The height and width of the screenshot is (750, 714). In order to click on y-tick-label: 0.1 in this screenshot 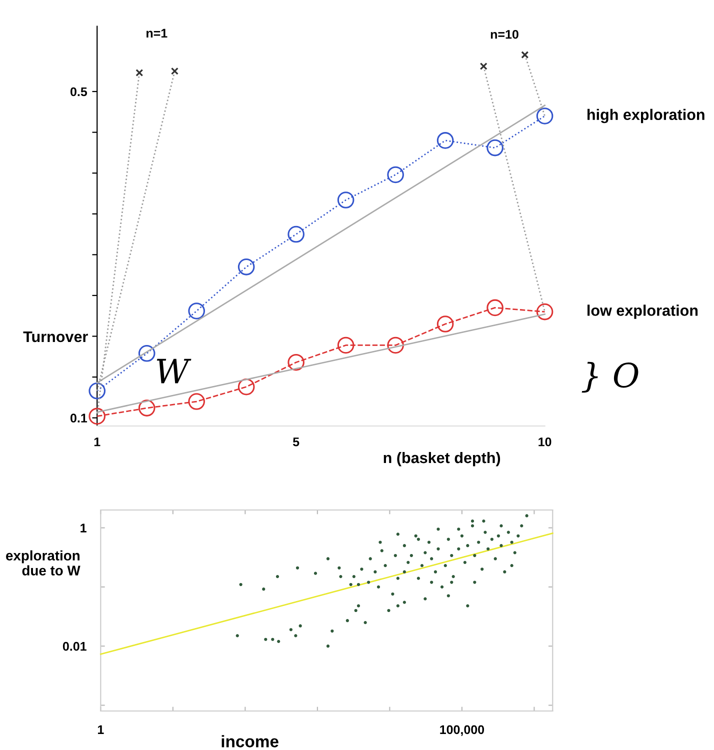, I will do `click(79, 418)`.